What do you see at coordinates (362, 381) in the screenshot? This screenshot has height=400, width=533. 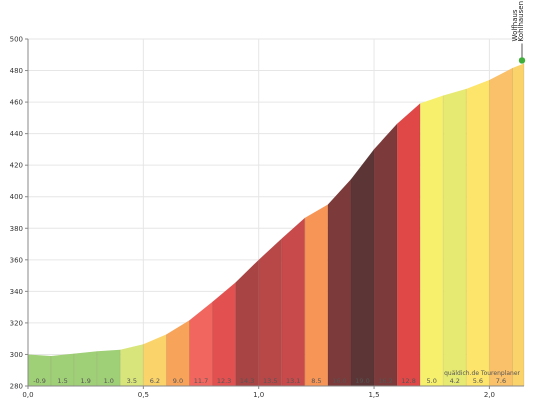 I see `gradient-label: 19.0` at bounding box center [362, 381].